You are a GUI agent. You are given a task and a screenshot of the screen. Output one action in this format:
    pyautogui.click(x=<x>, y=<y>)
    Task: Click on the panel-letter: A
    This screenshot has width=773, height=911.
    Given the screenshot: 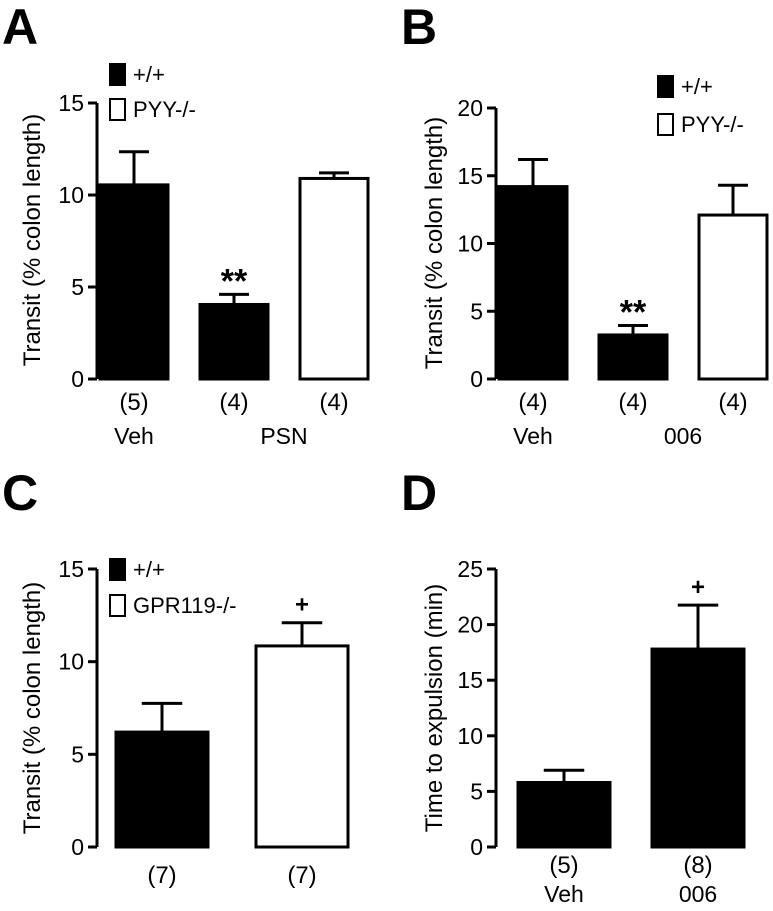 What is the action you would take?
    pyautogui.click(x=20, y=27)
    